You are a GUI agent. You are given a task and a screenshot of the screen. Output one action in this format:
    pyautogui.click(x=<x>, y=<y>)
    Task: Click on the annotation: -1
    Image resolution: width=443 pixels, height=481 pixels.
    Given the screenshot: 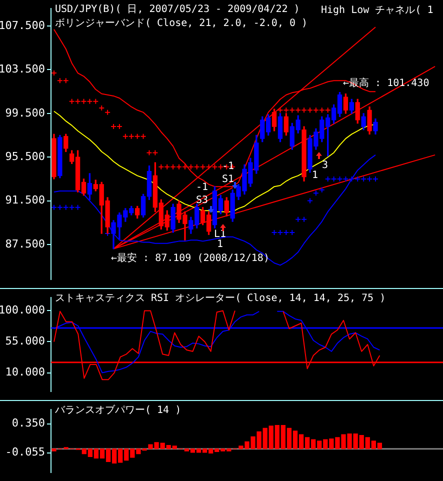 What is the action you would take?
    pyautogui.click(x=202, y=188)
    